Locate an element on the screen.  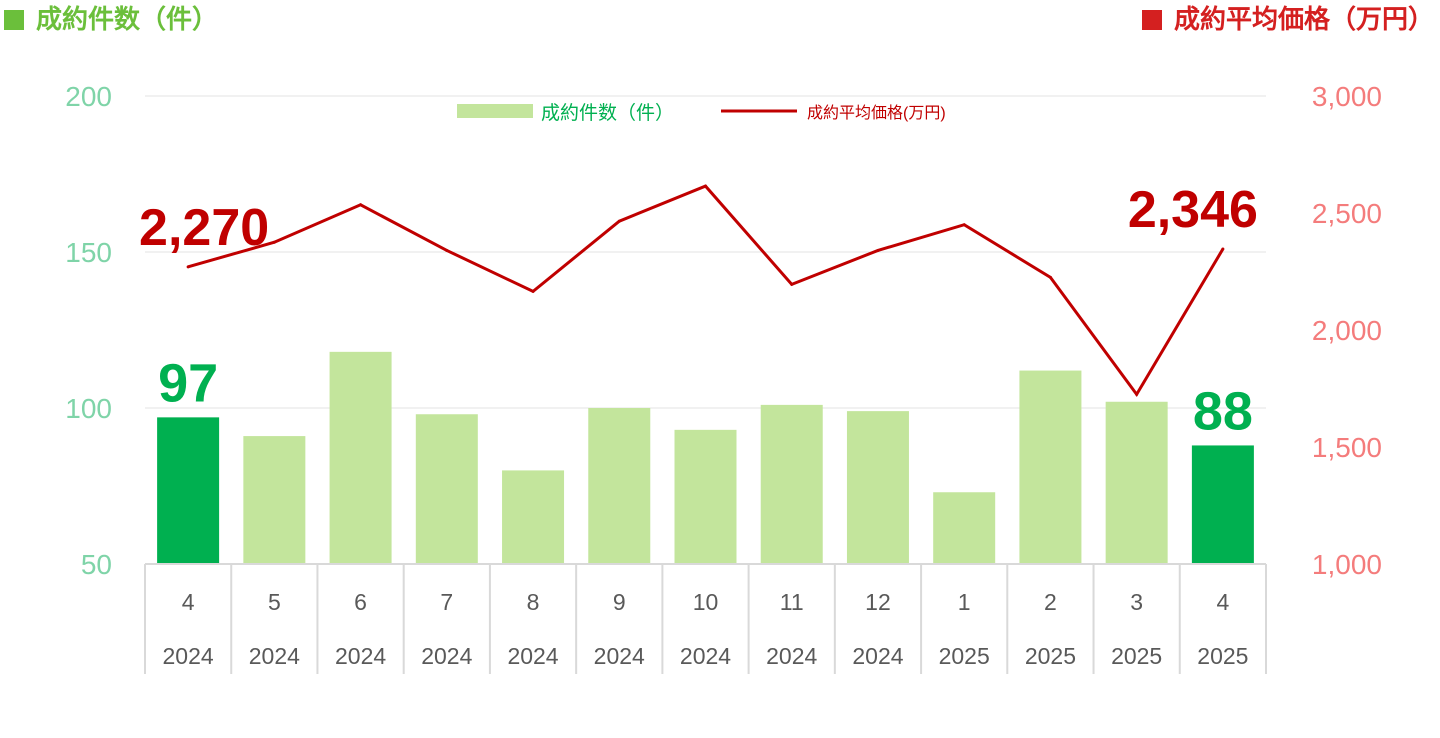
right-axis-header: 成約平均価格（万円） is located at coordinates (1287, 20).